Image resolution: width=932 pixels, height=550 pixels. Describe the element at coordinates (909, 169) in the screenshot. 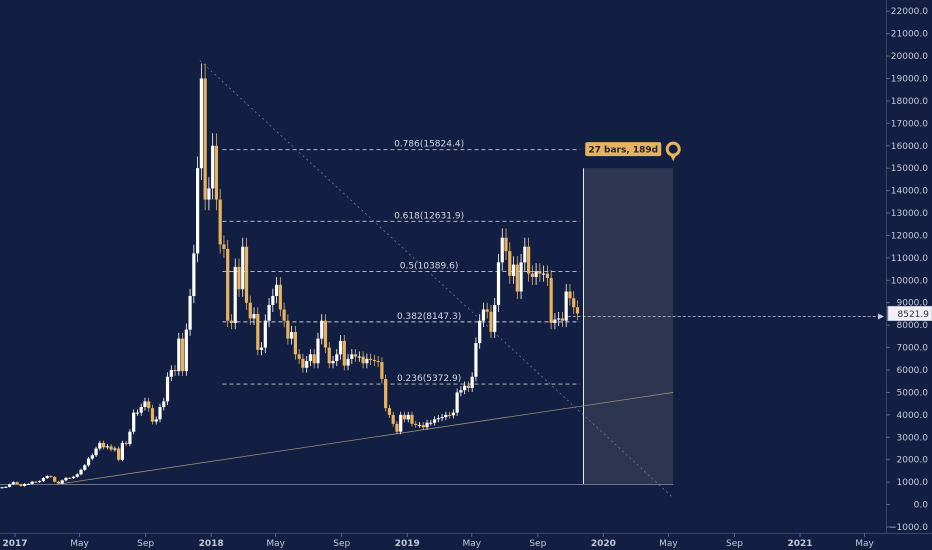

I see `price-tick-label: 15000.0` at that location.